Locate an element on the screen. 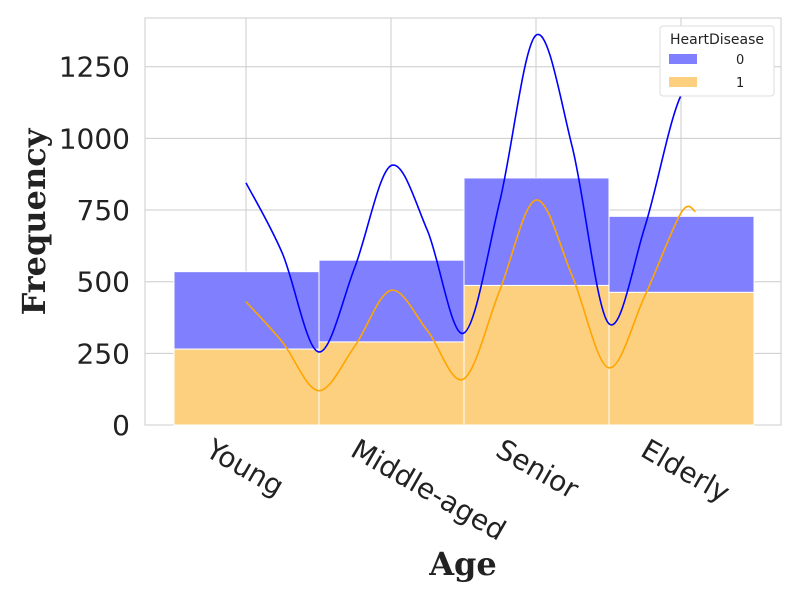  x-tick-label: Elderly is located at coordinates (686, 470).